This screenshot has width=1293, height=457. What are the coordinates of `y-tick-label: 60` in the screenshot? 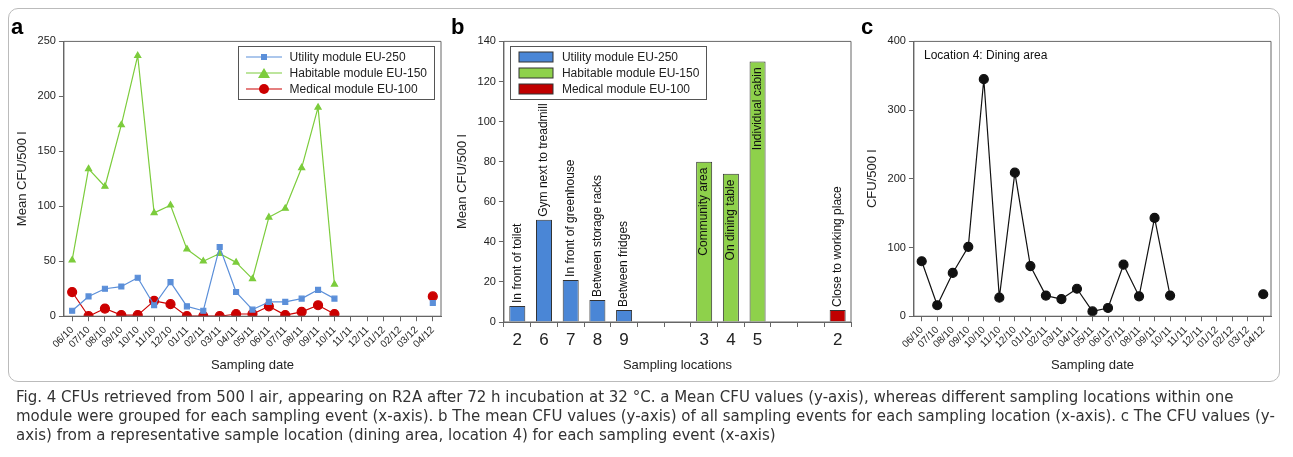 It's located at (489, 200).